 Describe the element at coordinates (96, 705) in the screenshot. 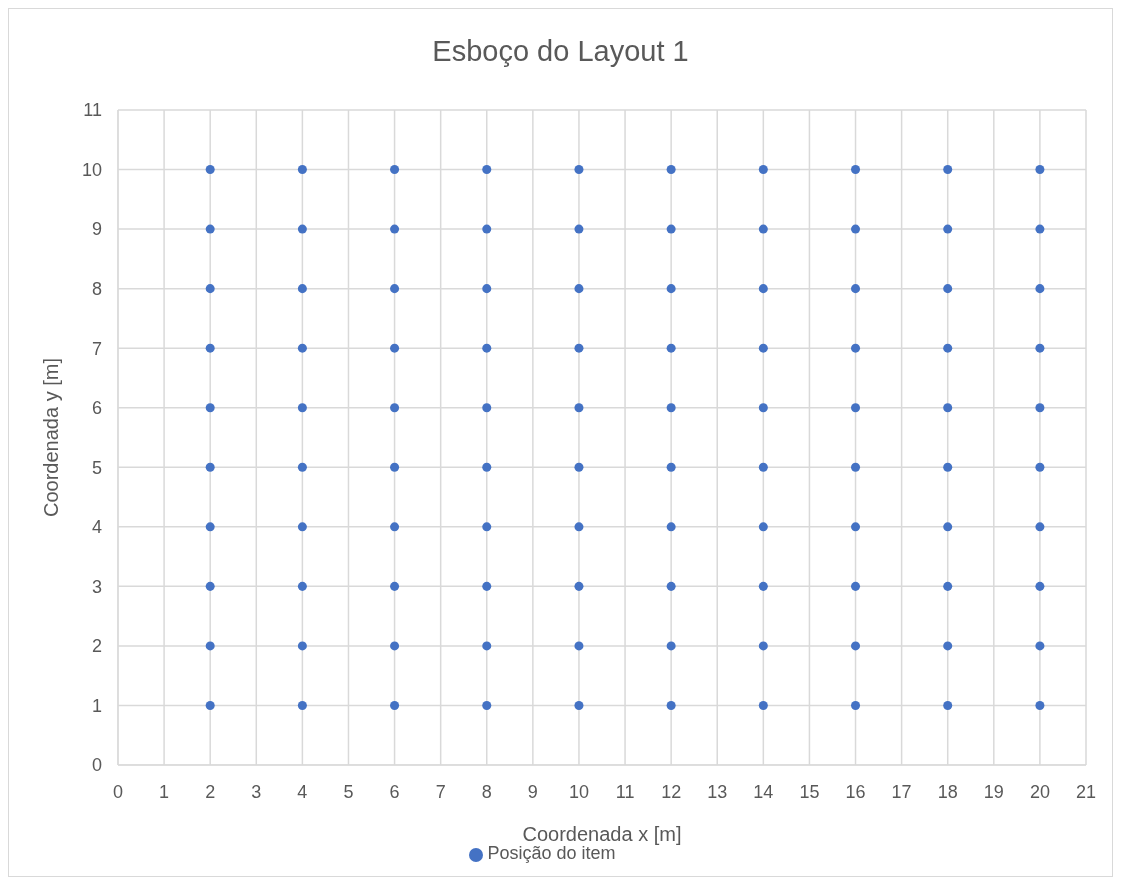

I see `y-tick-label: 1` at that location.